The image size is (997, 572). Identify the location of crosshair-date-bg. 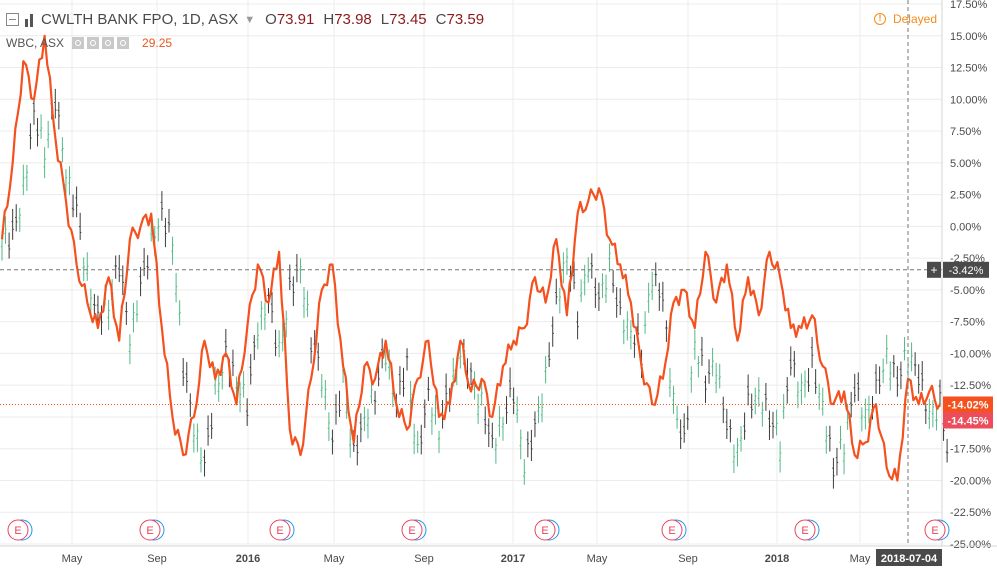
(909, 557).